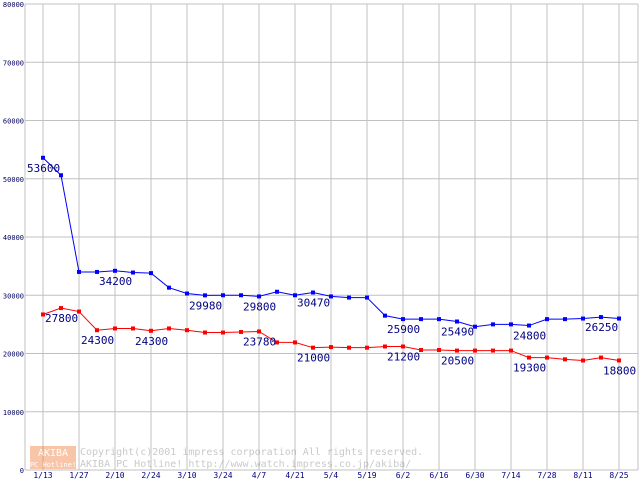 This screenshot has height=484, width=640. What do you see at coordinates (186, 475) in the screenshot?
I see `x-tick-label: 3/10` at bounding box center [186, 475].